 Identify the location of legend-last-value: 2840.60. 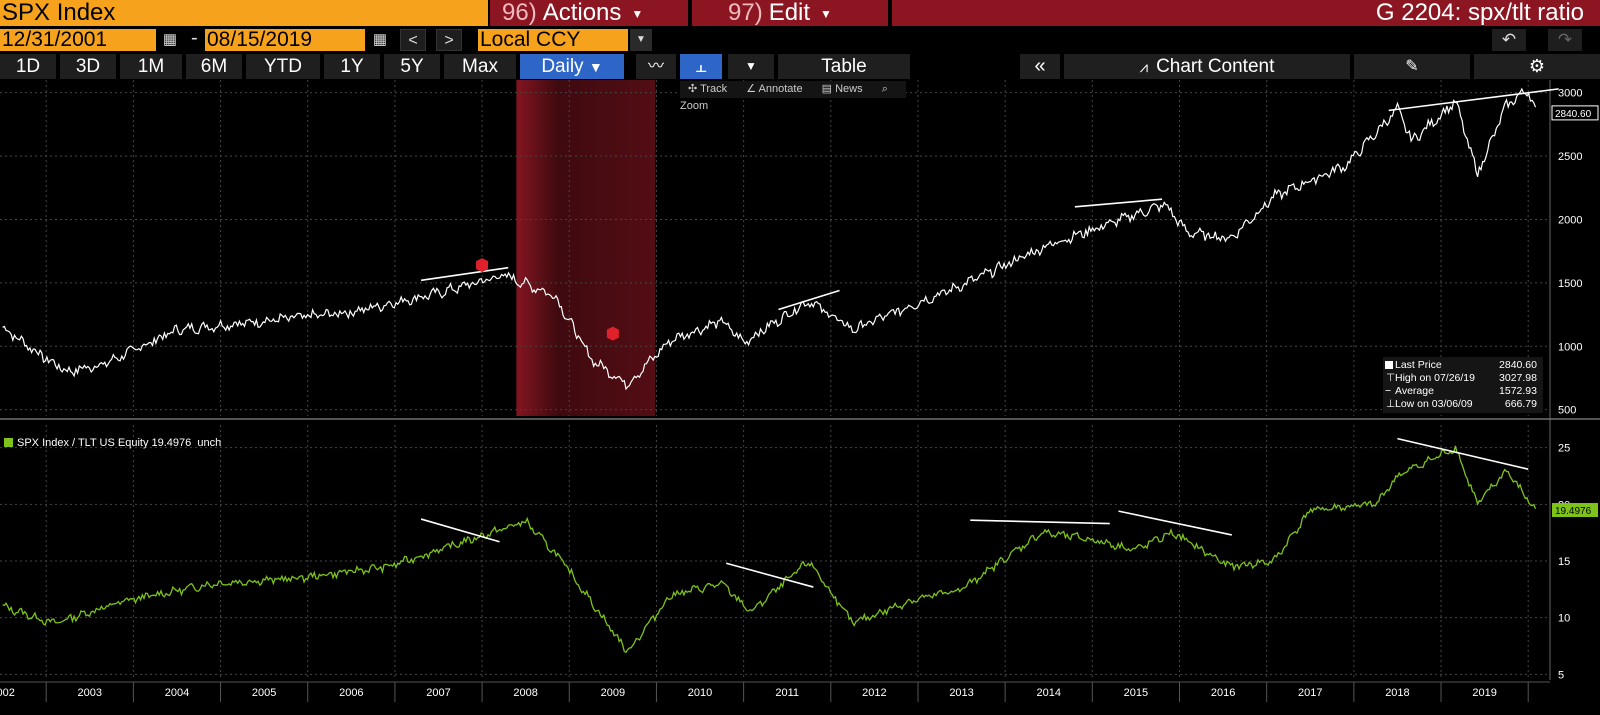
(1518, 365).